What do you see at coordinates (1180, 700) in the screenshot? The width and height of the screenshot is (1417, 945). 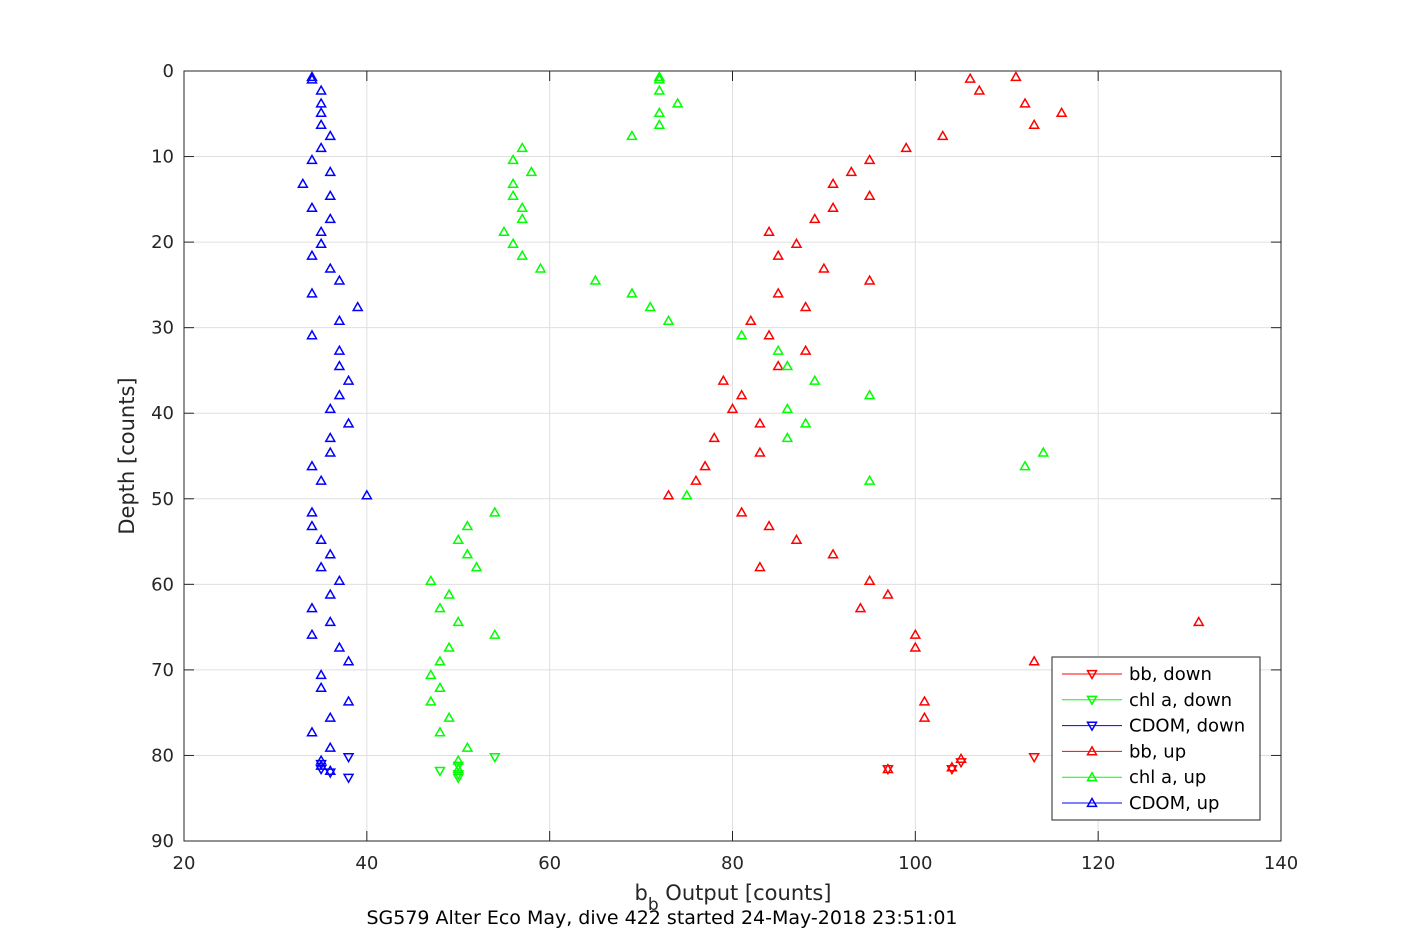 I see `legend-label: chl a, down` at bounding box center [1180, 700].